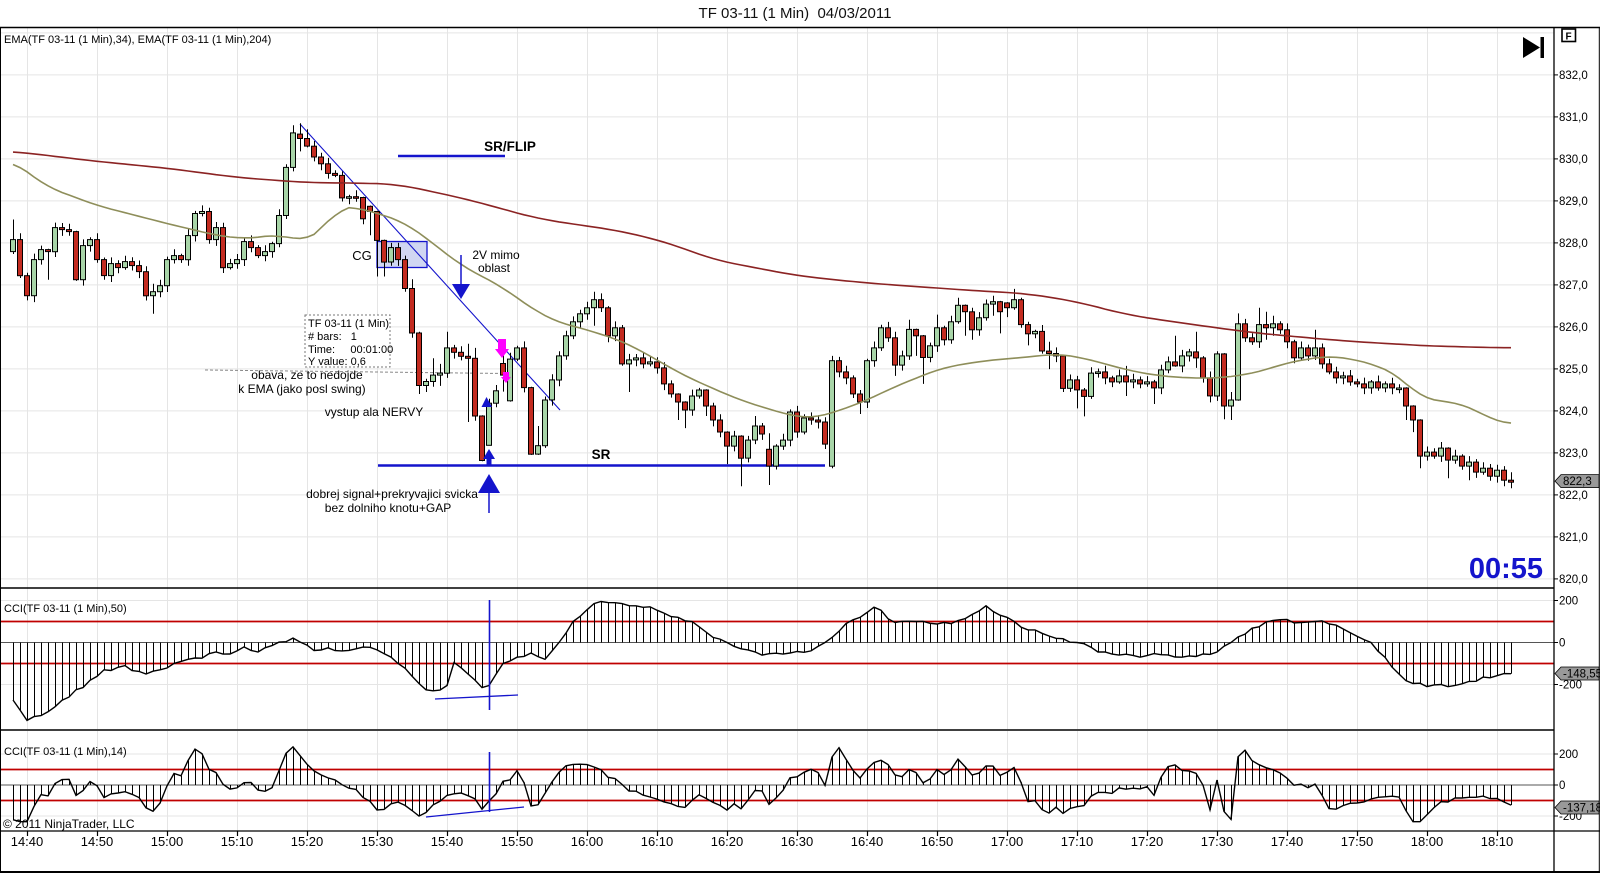  What do you see at coordinates (601, 454) in the screenshot?
I see `svg-text: SR` at bounding box center [601, 454].